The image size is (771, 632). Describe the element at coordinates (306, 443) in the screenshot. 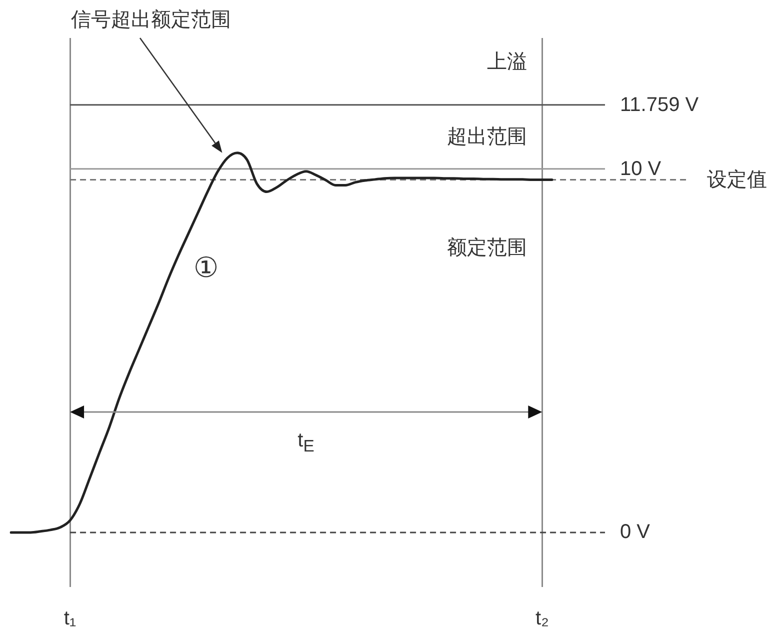

I see `annotation: t$_{E}$` at that location.